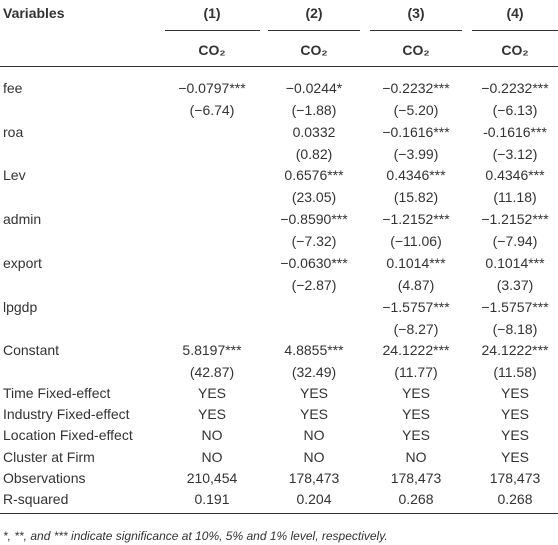  Describe the element at coordinates (212, 110) in the screenshot. I see `t-statistic: (−6.74)` at that location.